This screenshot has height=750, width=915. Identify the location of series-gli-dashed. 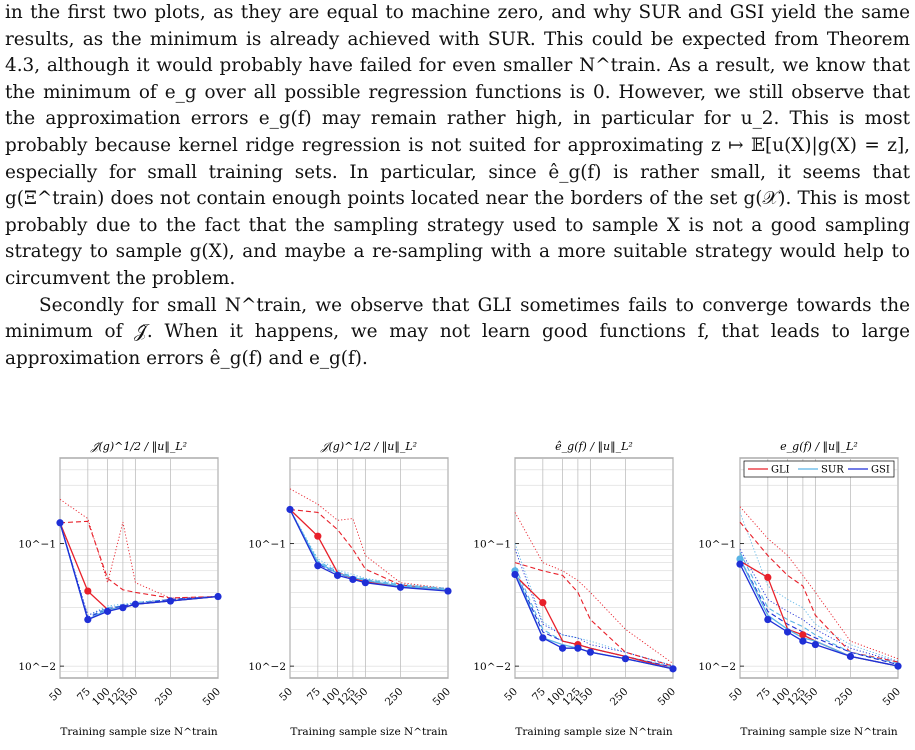
(594, 614).